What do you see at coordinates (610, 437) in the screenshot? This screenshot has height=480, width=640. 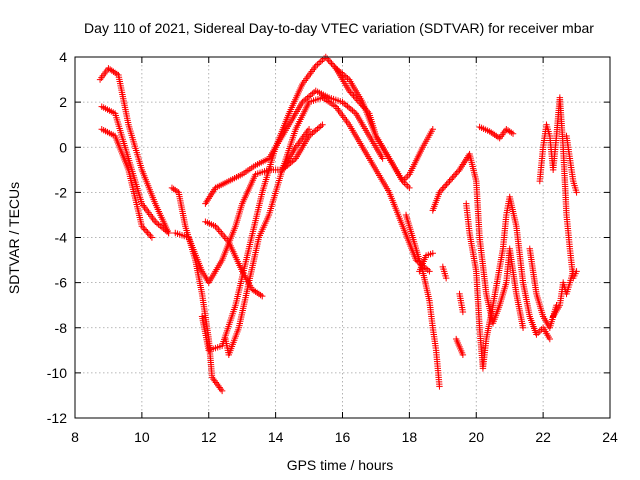 I see `x-tick-label: 24` at bounding box center [610, 437].